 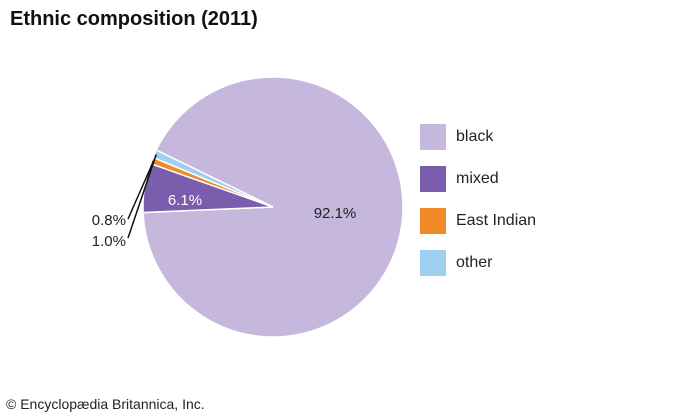 I want to click on data-label-east-indian: 0.8%, so click(x=109, y=220).